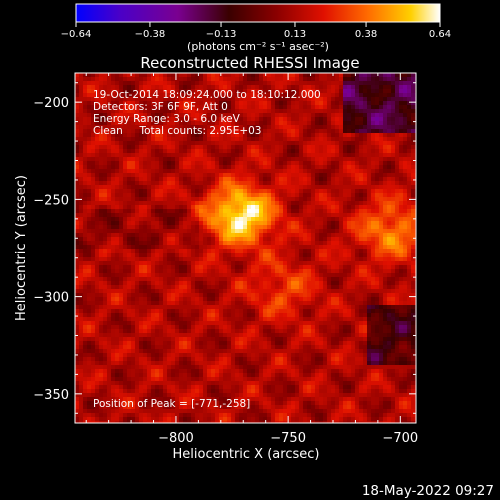  Describe the element at coordinates (51, 395) in the screenshot. I see `y-tick-label: −350` at that location.